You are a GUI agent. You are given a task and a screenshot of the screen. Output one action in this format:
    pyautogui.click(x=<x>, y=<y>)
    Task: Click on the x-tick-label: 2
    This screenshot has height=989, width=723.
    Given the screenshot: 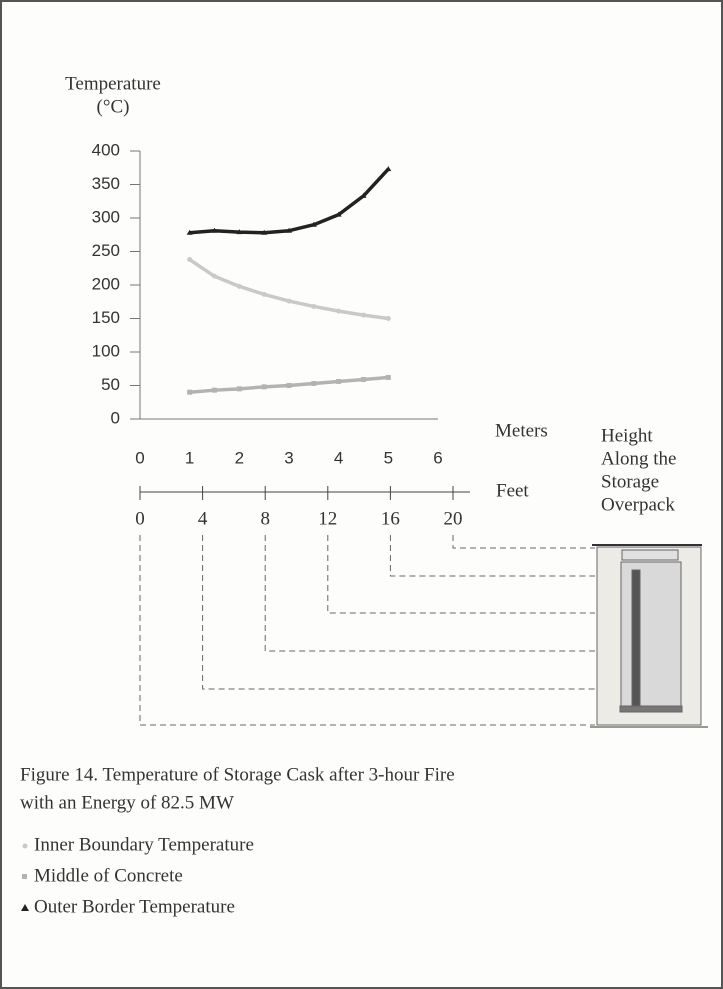 What is the action you would take?
    pyautogui.click(x=239, y=457)
    